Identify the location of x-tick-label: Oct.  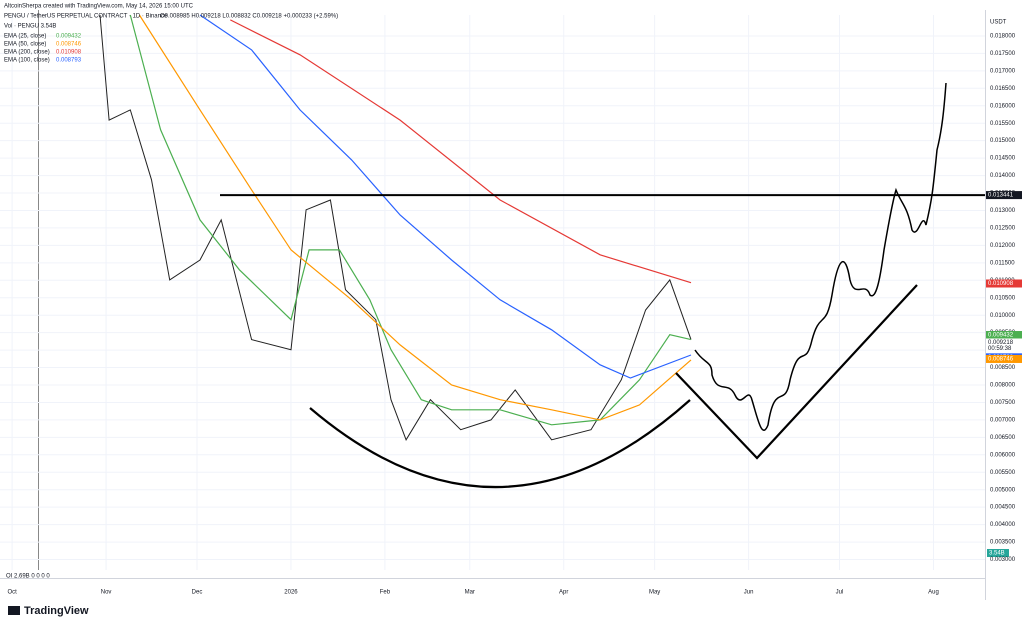
(12, 593).